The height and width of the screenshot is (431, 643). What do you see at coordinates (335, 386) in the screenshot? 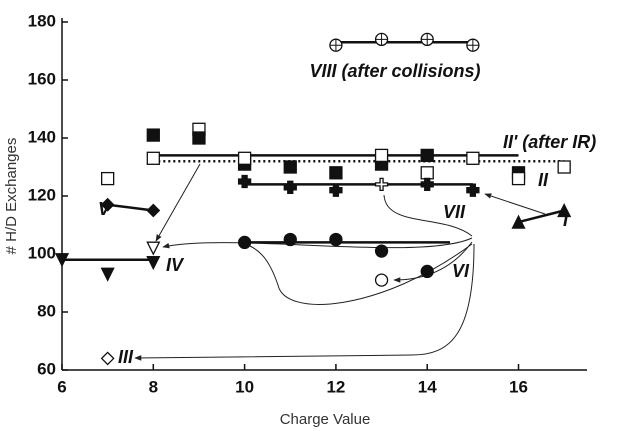
I see `x-tick-label: 12` at bounding box center [335, 386].